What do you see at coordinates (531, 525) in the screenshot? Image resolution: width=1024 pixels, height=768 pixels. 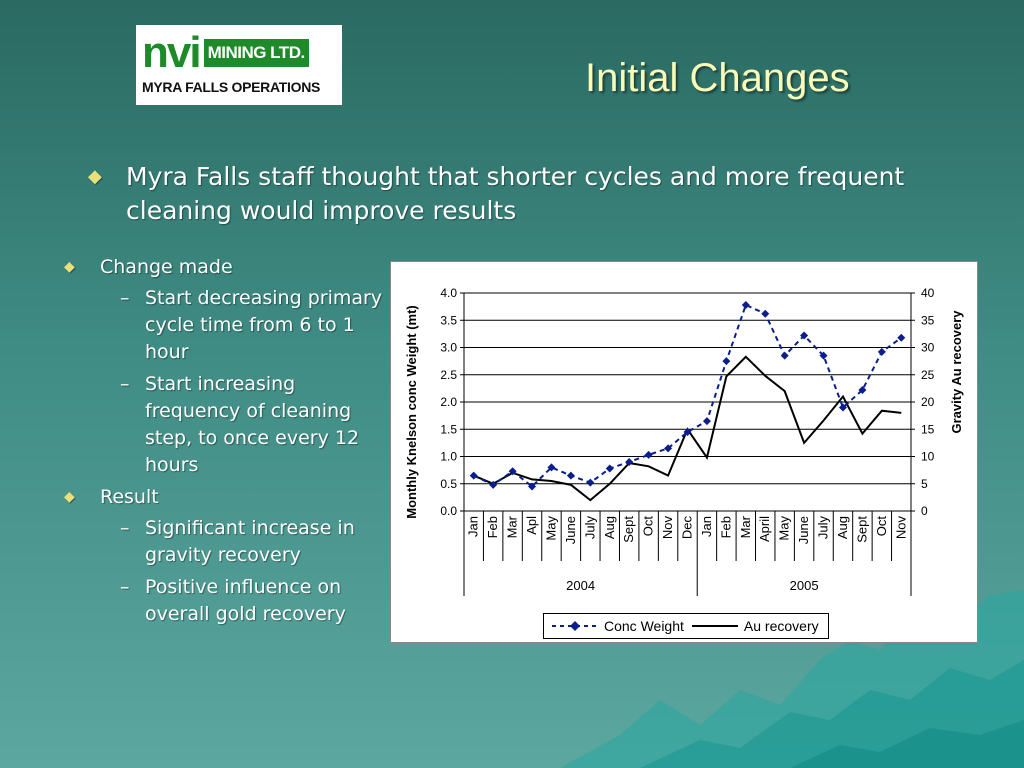 I see `x-tick-label: Apl` at bounding box center [531, 525].